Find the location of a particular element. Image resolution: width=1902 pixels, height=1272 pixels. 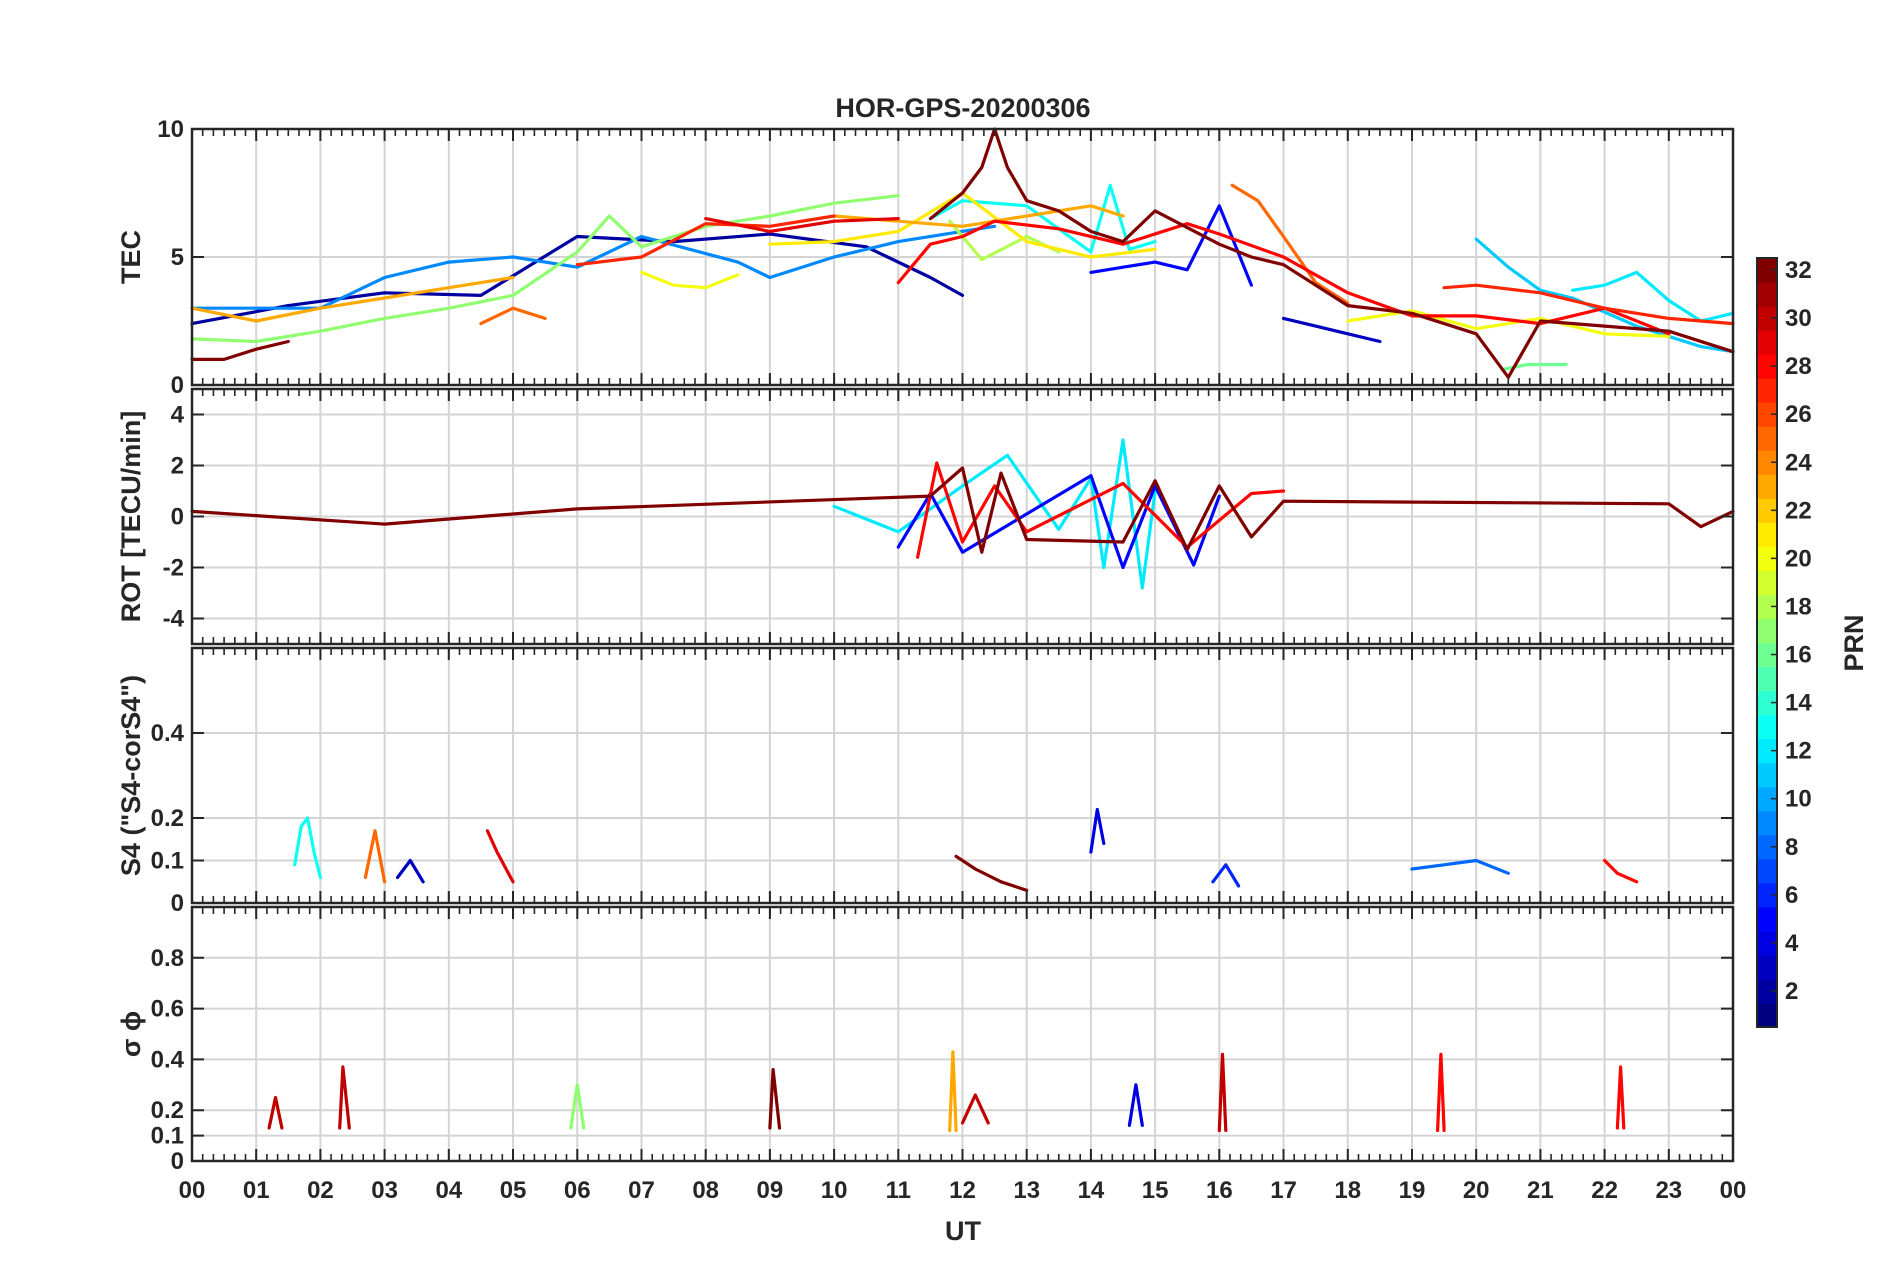

colorbar-frame is located at coordinates (1767, 642).